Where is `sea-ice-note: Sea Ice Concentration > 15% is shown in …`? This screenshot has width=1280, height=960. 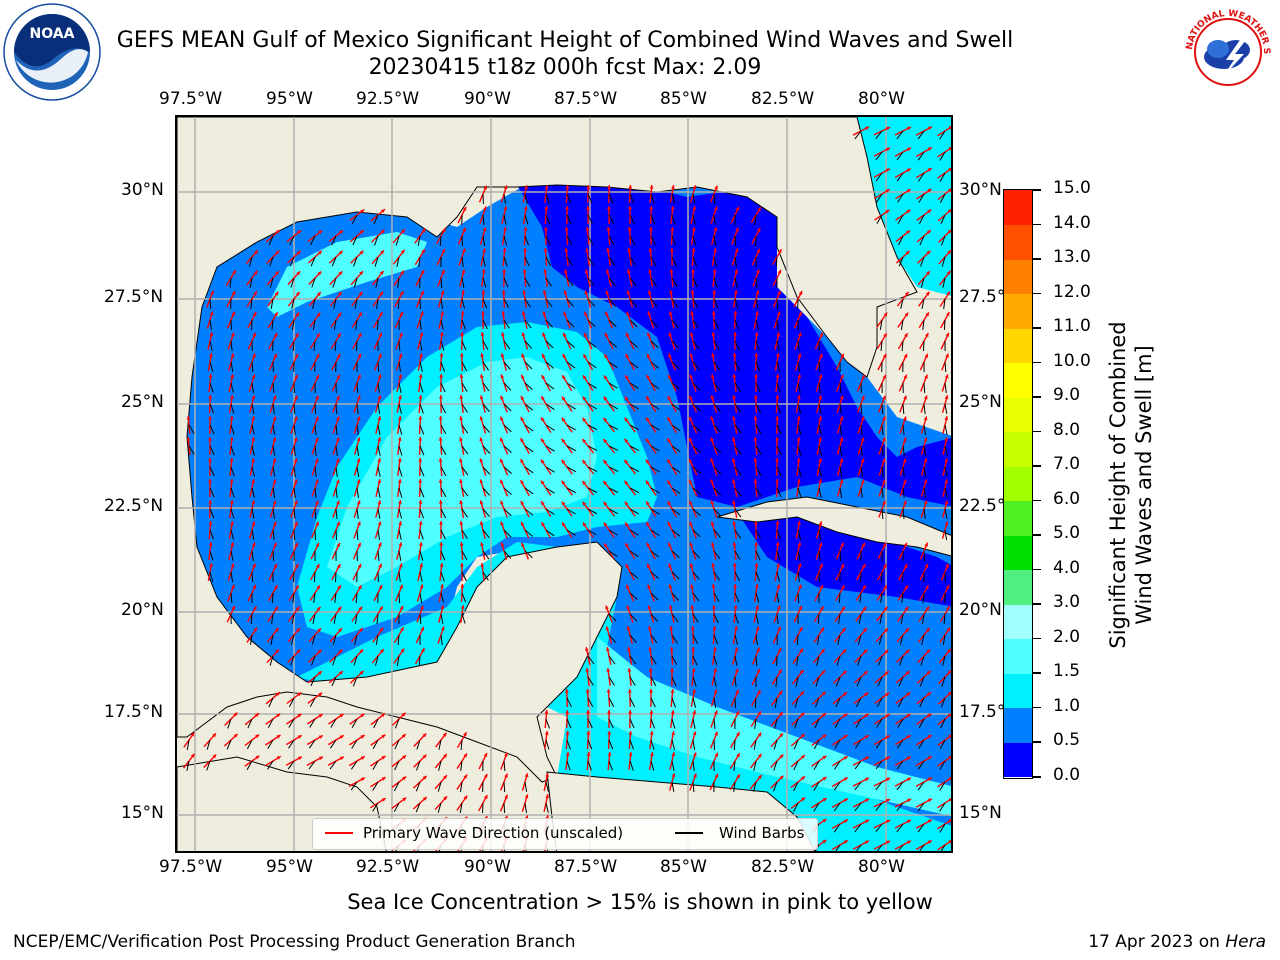 sea-ice-note: Sea Ice Concentration > 15% is shown in … is located at coordinates (640, 902).